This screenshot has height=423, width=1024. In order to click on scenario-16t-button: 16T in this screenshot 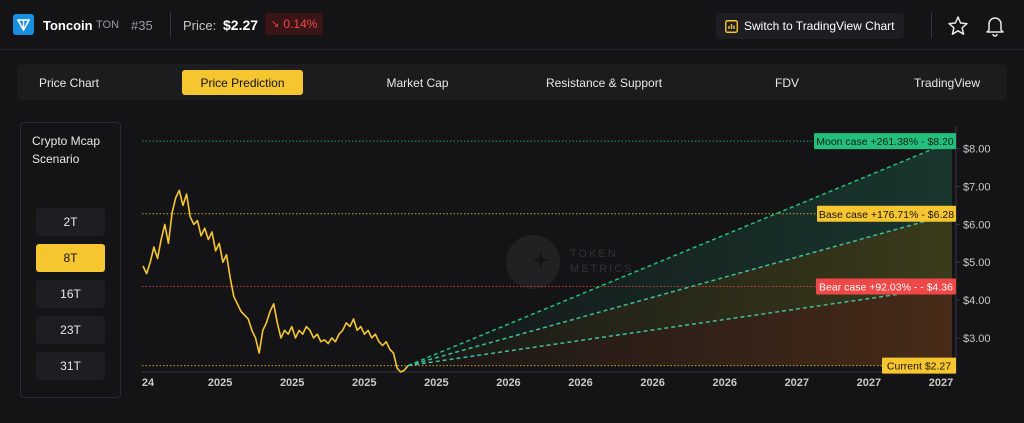, I will do `click(70, 294)`.